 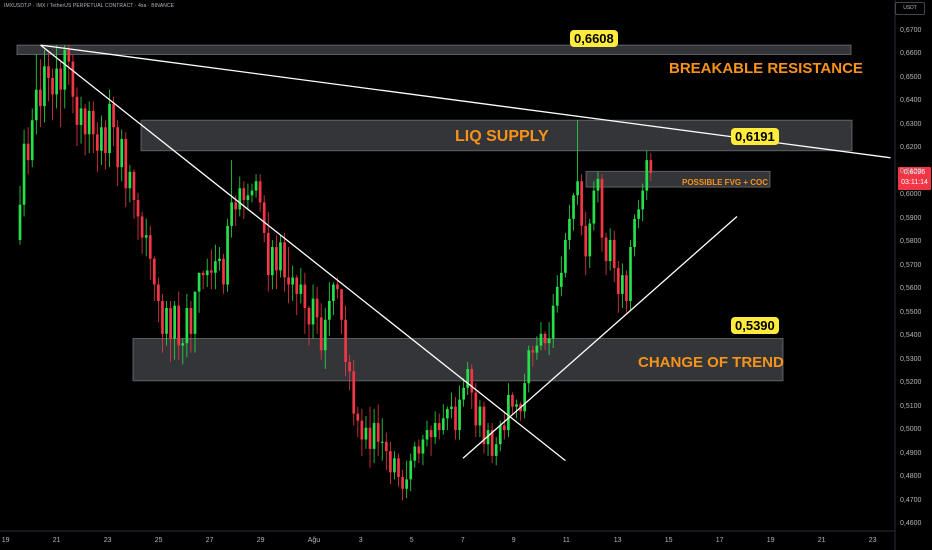 What do you see at coordinates (600, 337) in the screenshot?
I see `trendline-ascending` at bounding box center [600, 337].